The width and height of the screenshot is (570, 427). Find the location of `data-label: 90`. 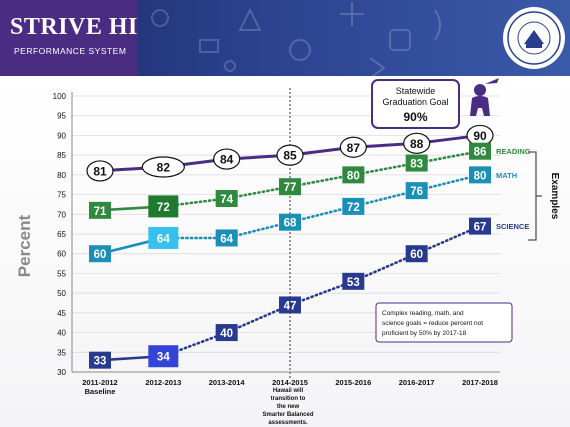

data-label: 90 is located at coordinates (480, 136).